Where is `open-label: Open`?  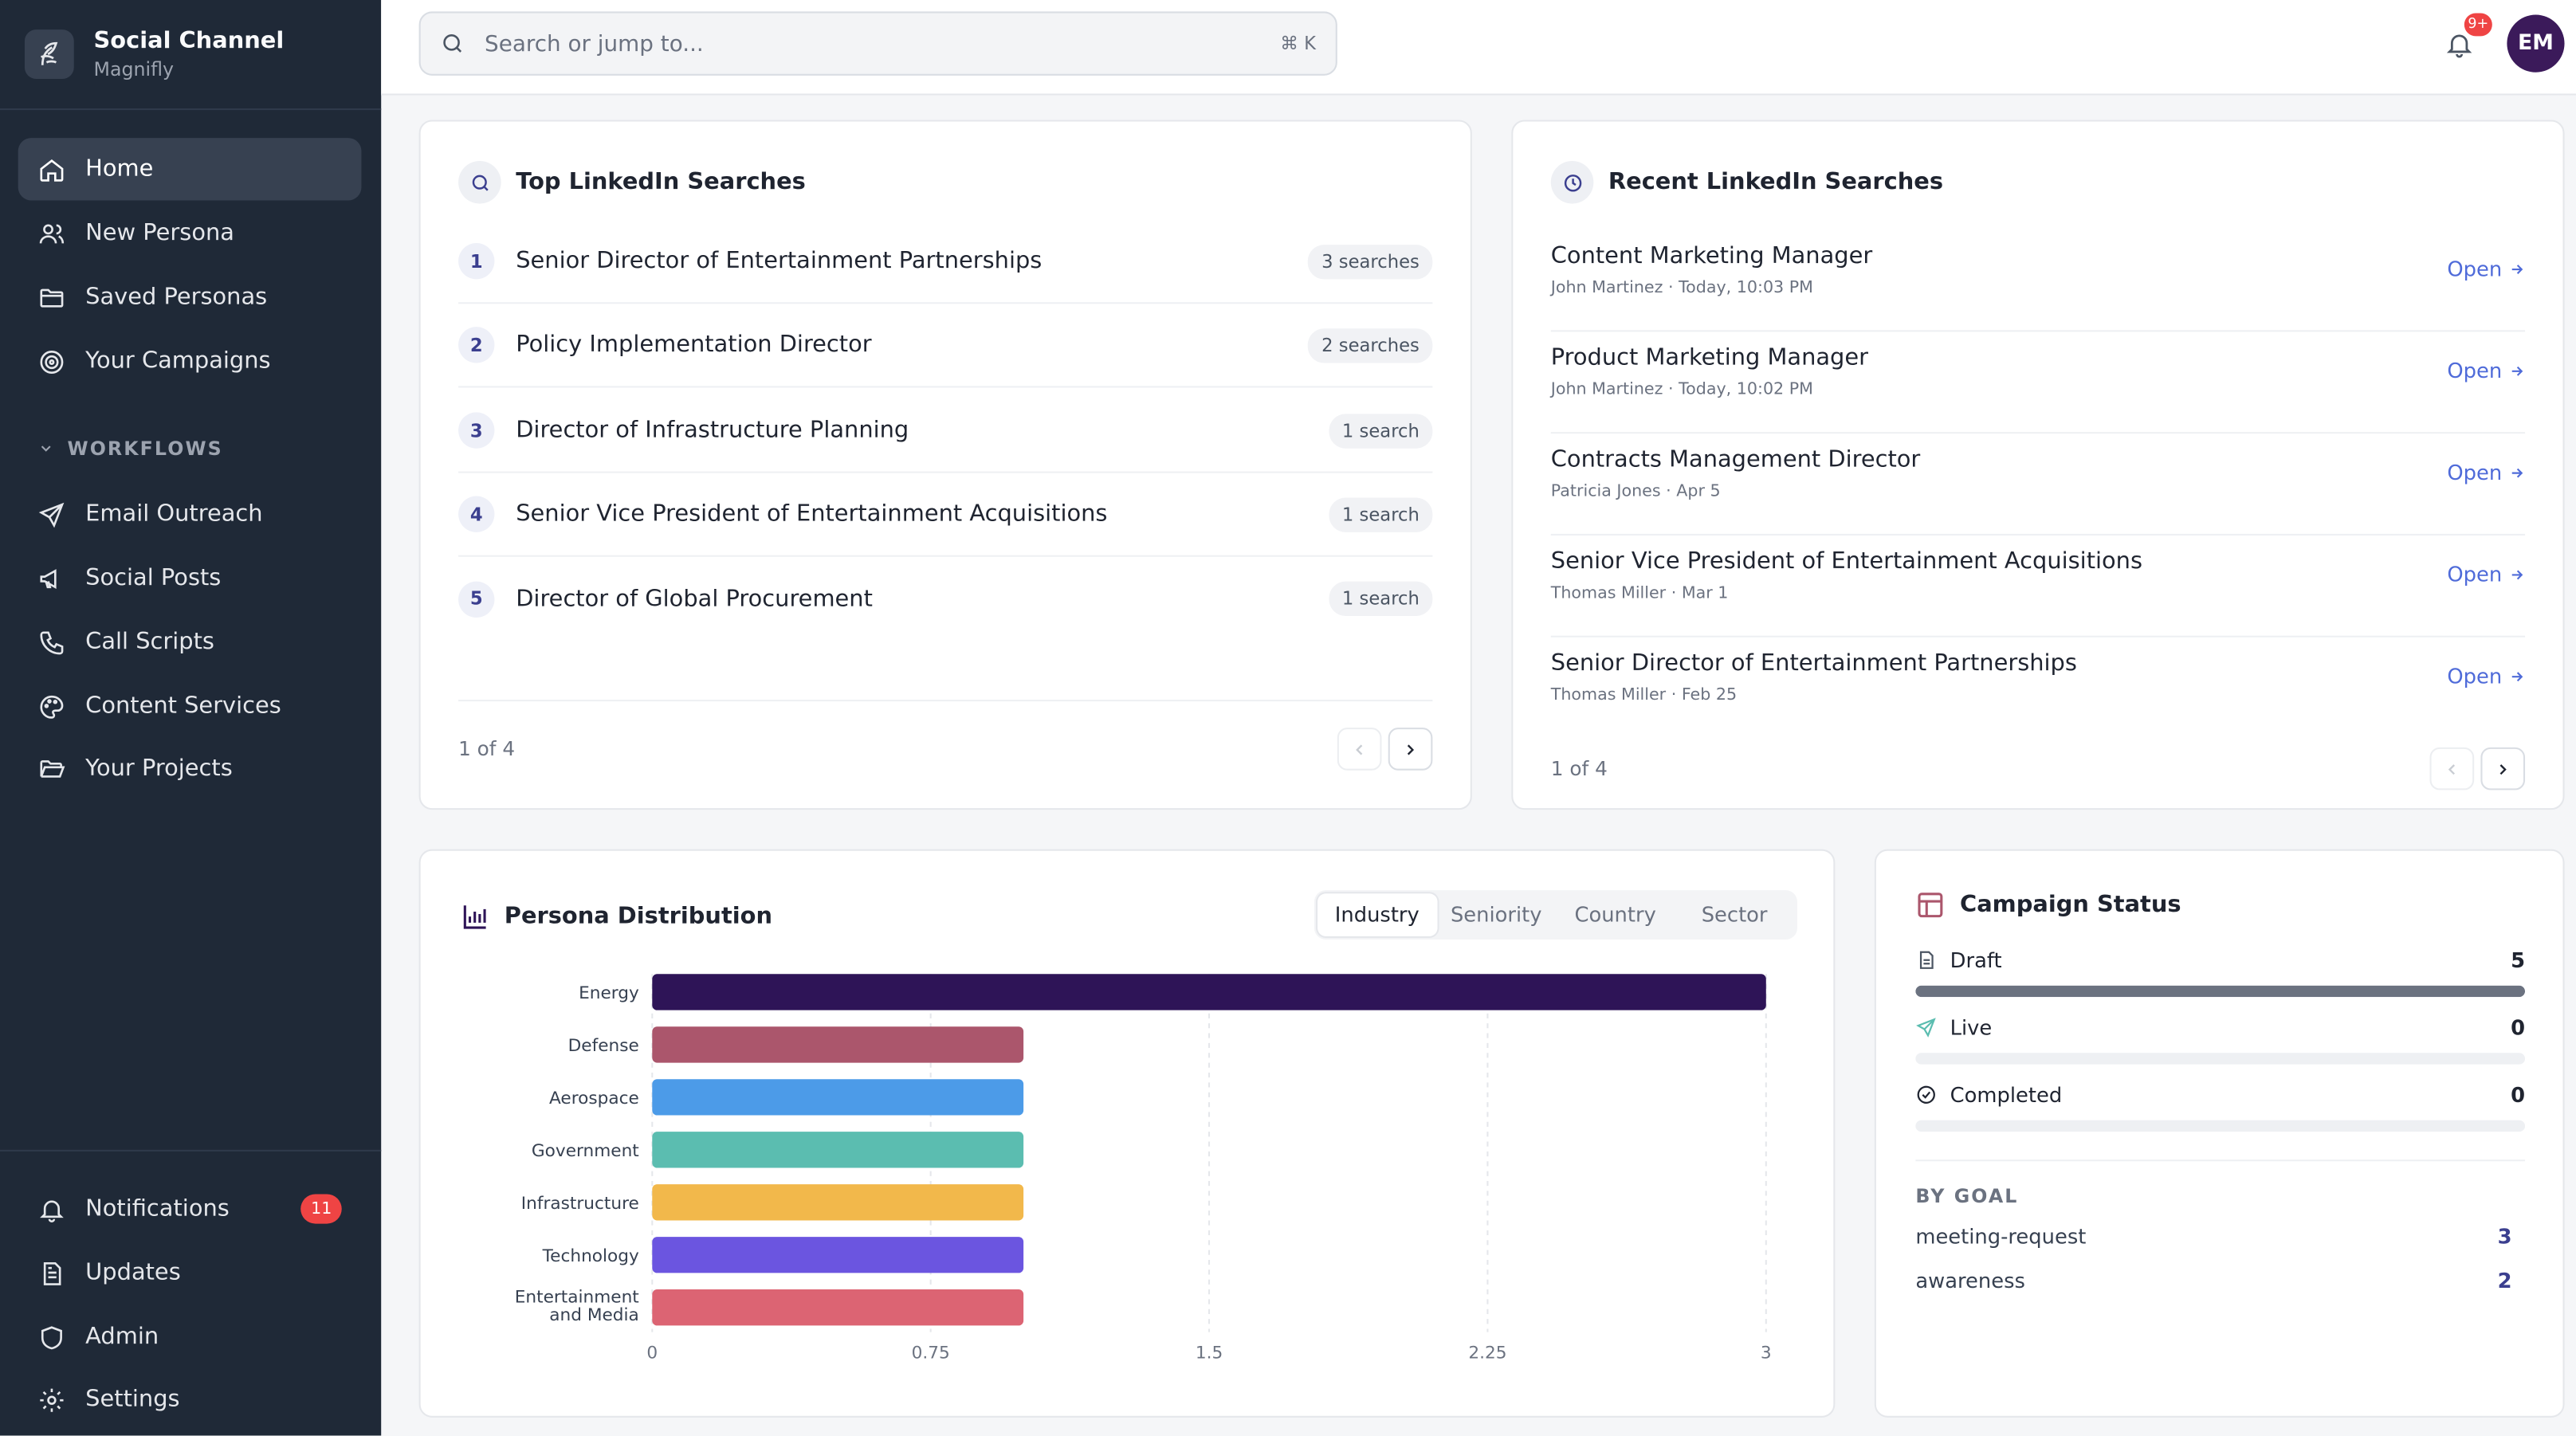 open-label: Open is located at coordinates (2475, 676).